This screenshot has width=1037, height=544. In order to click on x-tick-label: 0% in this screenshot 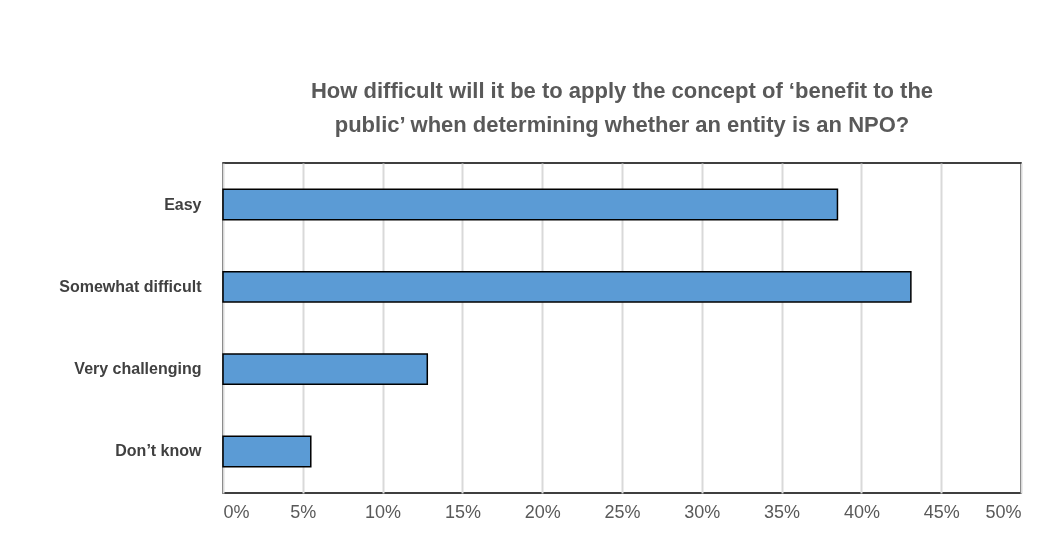, I will do `click(236, 511)`.